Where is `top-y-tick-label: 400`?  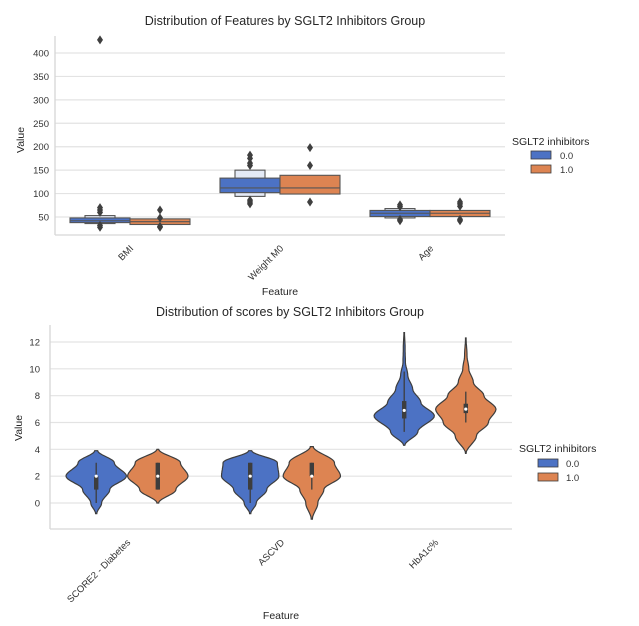 top-y-tick-label: 400 is located at coordinates (41, 54).